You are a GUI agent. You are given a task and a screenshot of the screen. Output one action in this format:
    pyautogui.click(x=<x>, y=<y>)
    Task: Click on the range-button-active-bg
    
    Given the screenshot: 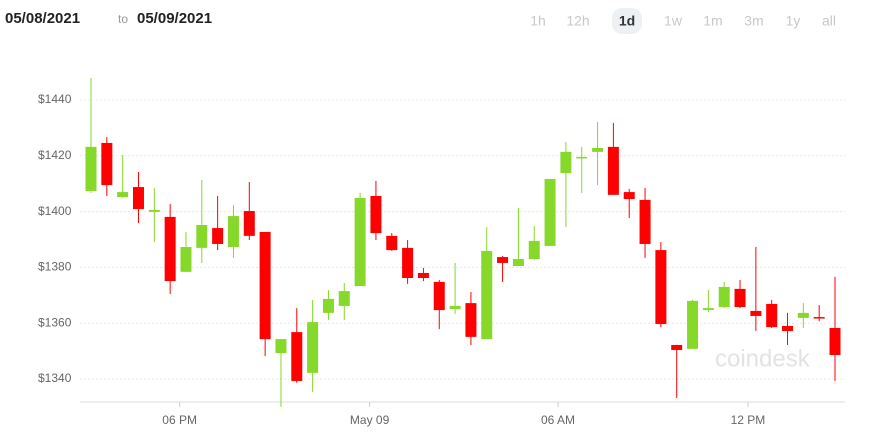 What is the action you would take?
    pyautogui.click(x=627, y=21)
    